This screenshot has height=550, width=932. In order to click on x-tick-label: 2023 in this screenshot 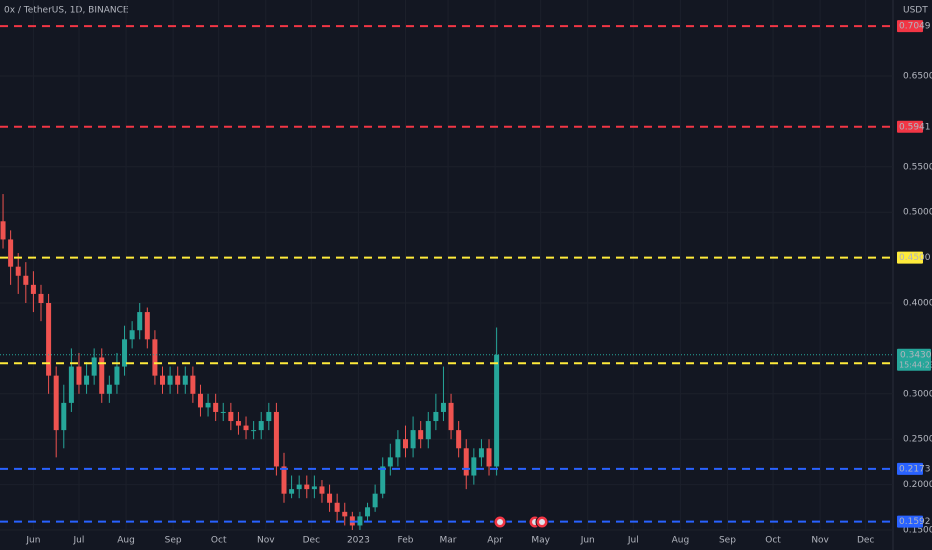, I will do `click(358, 541)`.